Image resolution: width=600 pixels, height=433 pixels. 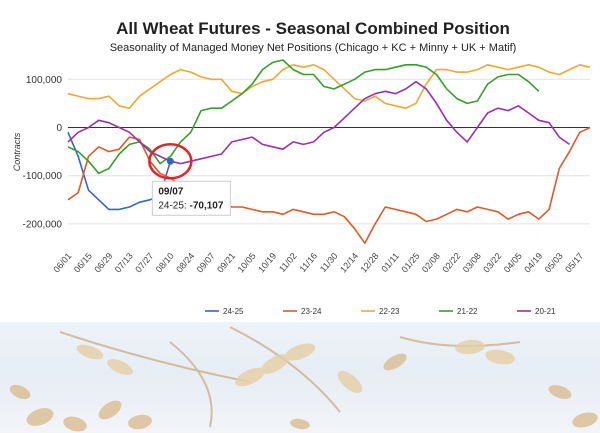 What do you see at coordinates (554, 263) in the screenshot?
I see `x-tick-label: 05/03` at bounding box center [554, 263].